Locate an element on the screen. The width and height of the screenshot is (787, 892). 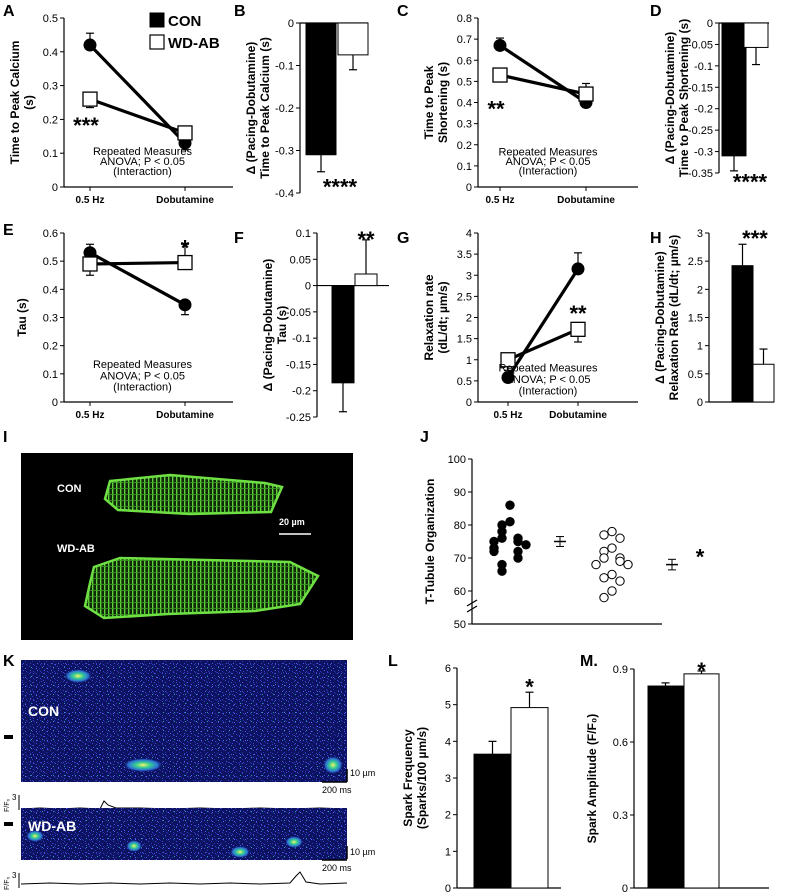
y-tick-label: 0.3 is located at coordinates (50, 87).